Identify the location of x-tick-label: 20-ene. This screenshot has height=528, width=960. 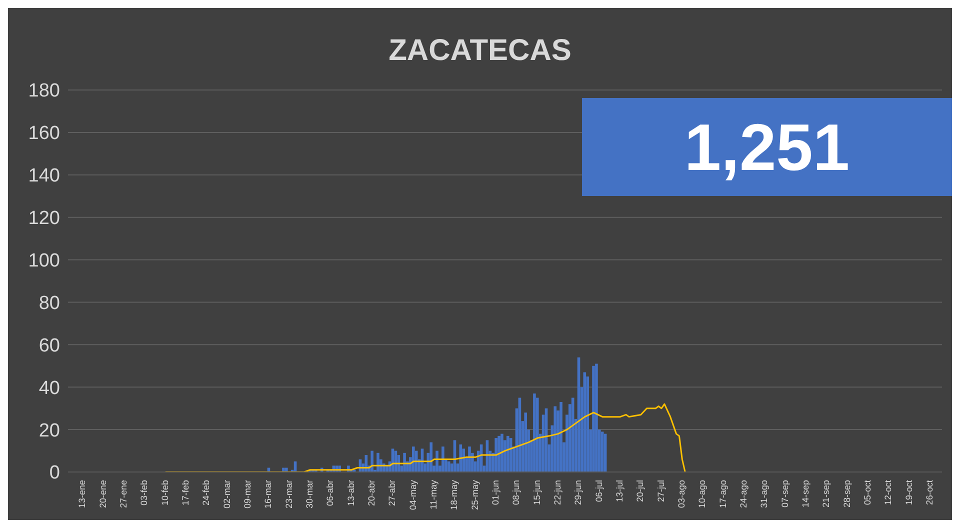
(103, 494).